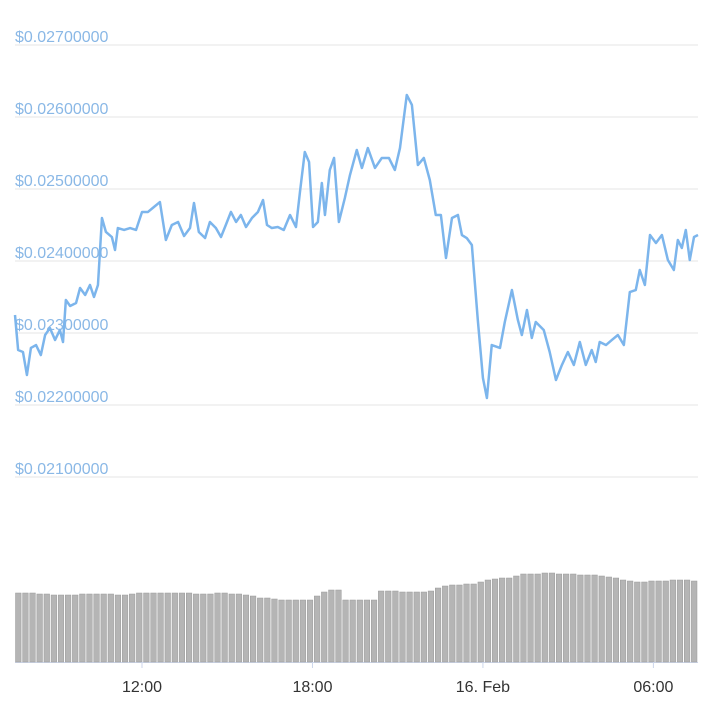  What do you see at coordinates (62, 181) in the screenshot?
I see `y-tick-label: $0.02500000` at bounding box center [62, 181].